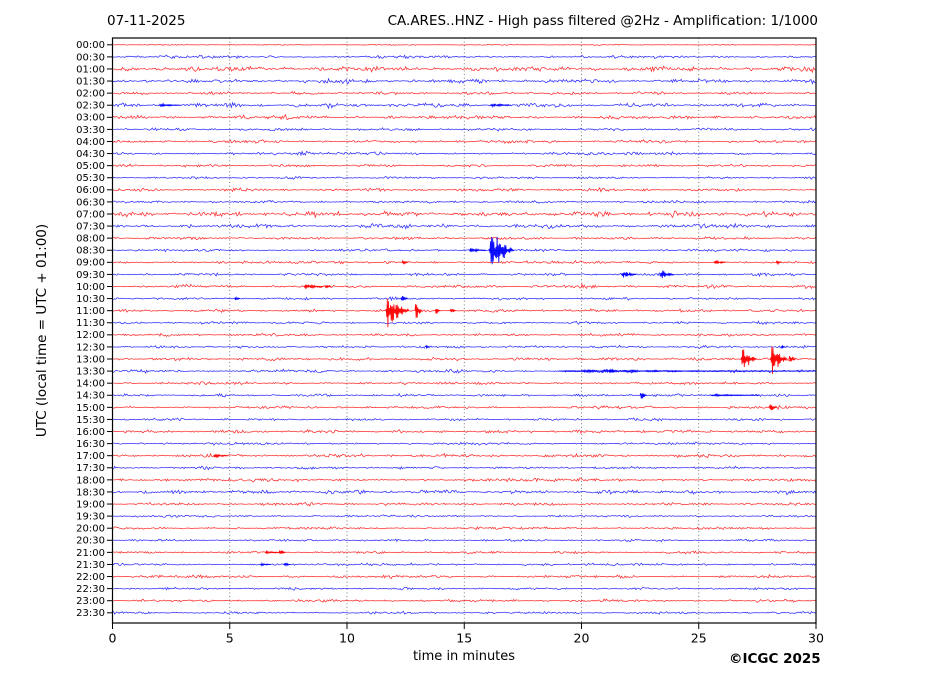 This screenshot has height=696, width=927. I want to click on row-time-label: 13:30, so click(90, 371).